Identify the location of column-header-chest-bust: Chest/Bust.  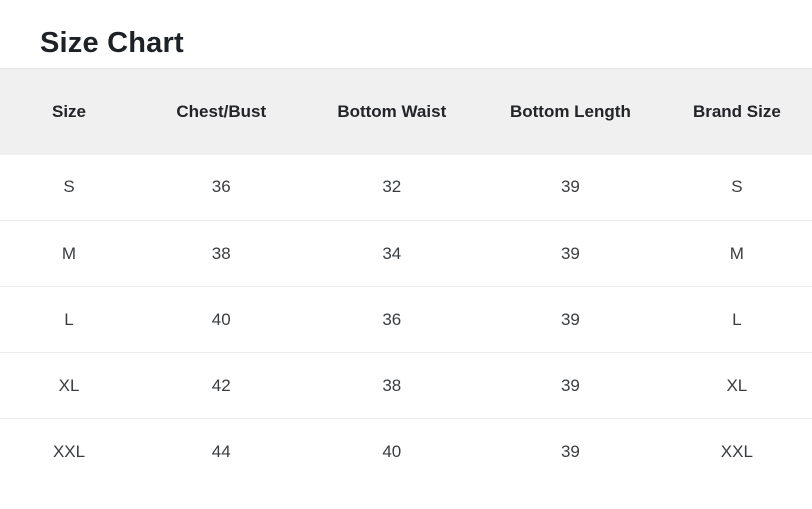
(221, 111).